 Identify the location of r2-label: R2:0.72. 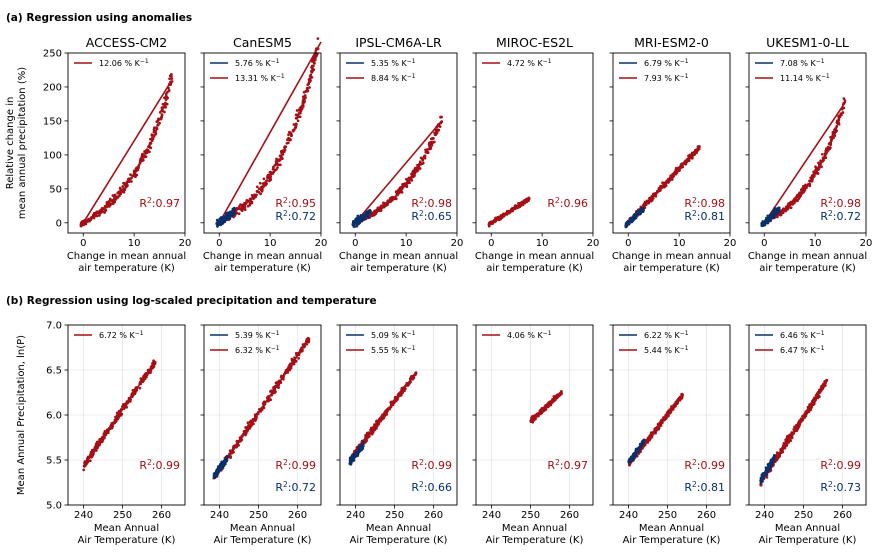
(295, 216).